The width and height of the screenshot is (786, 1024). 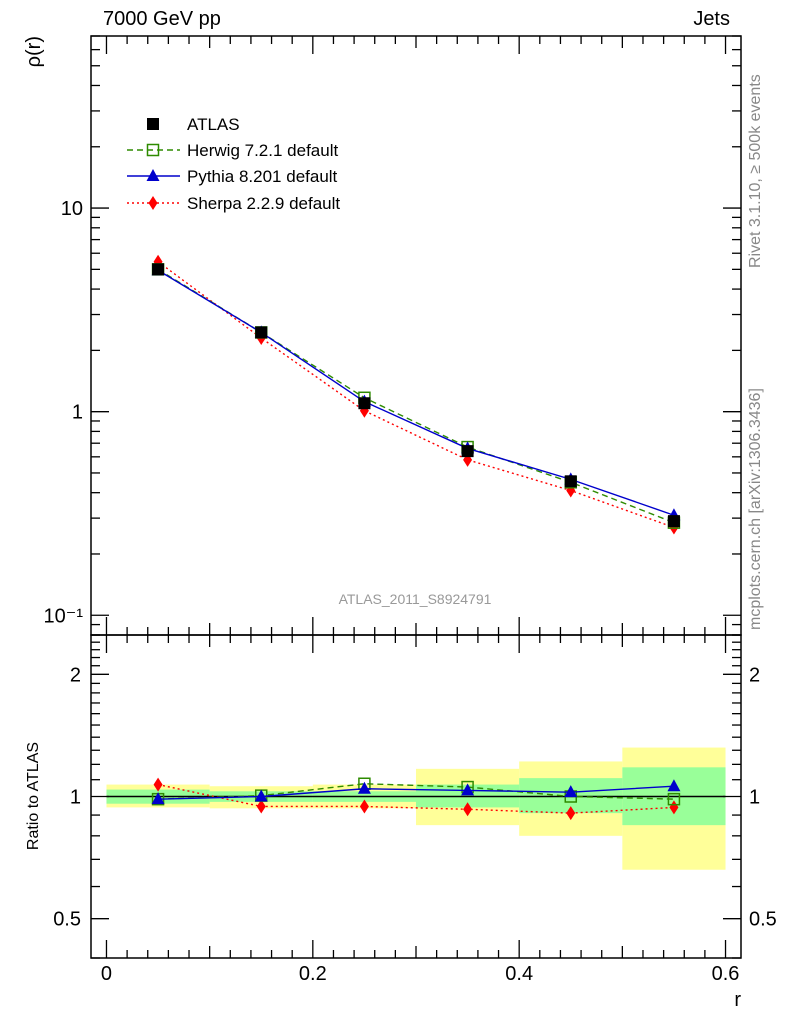 What do you see at coordinates (153, 124) in the screenshot?
I see `legend-marker-atlas` at bounding box center [153, 124].